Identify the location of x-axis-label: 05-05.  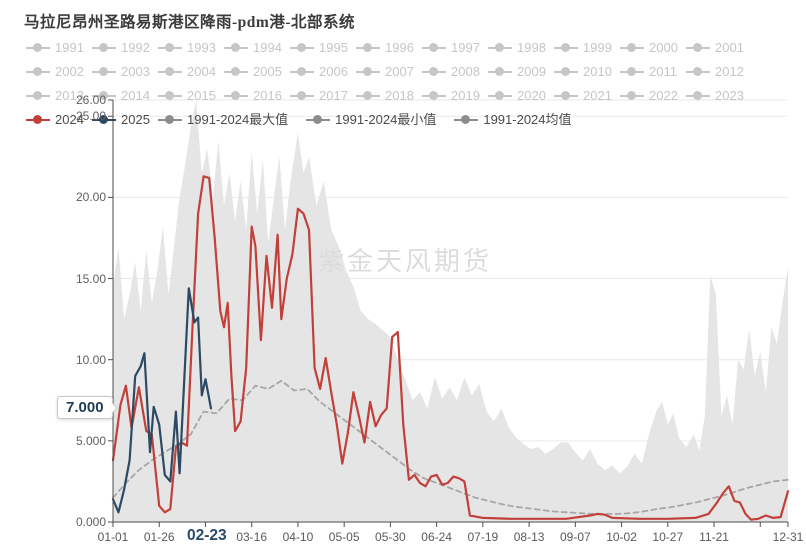
(344, 537).